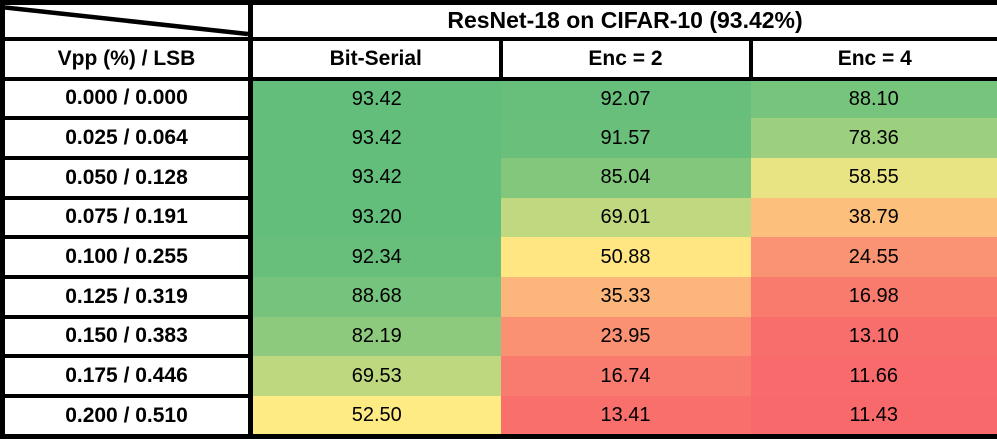 The height and width of the screenshot is (439, 997). What do you see at coordinates (126, 98) in the screenshot?
I see `row-label: 0.000 / 0.000` at bounding box center [126, 98].